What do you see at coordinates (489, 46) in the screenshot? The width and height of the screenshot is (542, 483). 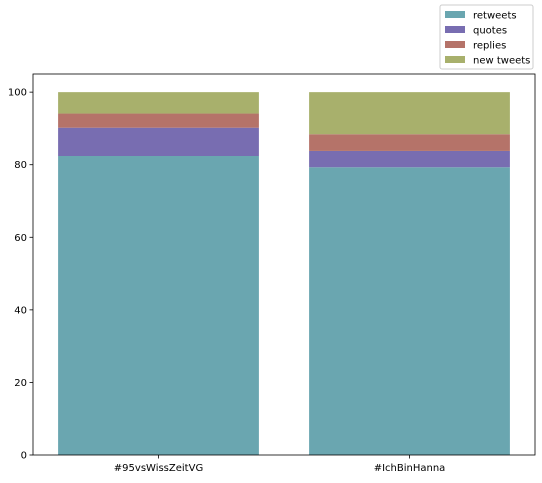 I see `legend-label-replies: replies` at bounding box center [489, 46].